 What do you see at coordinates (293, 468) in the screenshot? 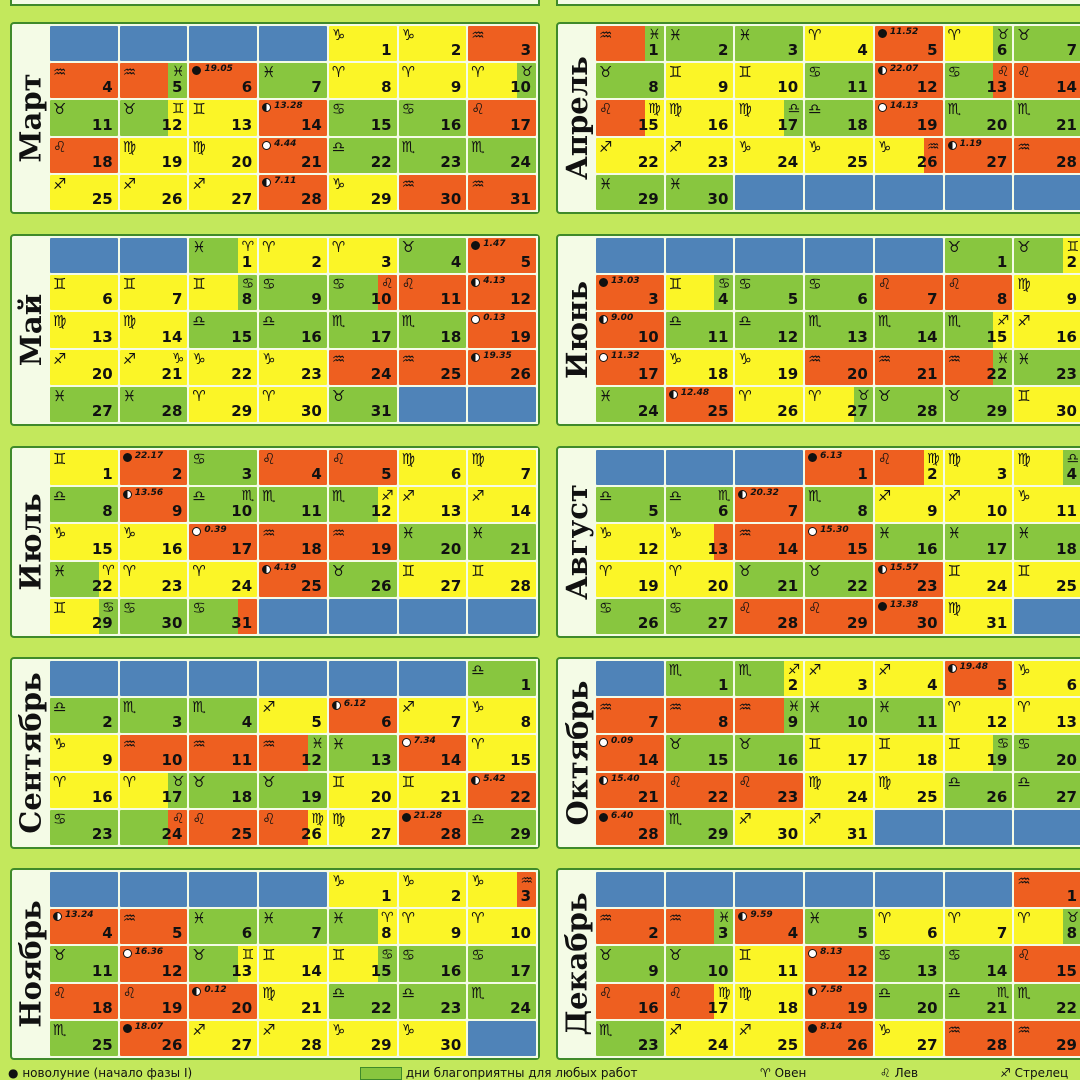
I see `day-cell: ♌ 4` at bounding box center [293, 468].